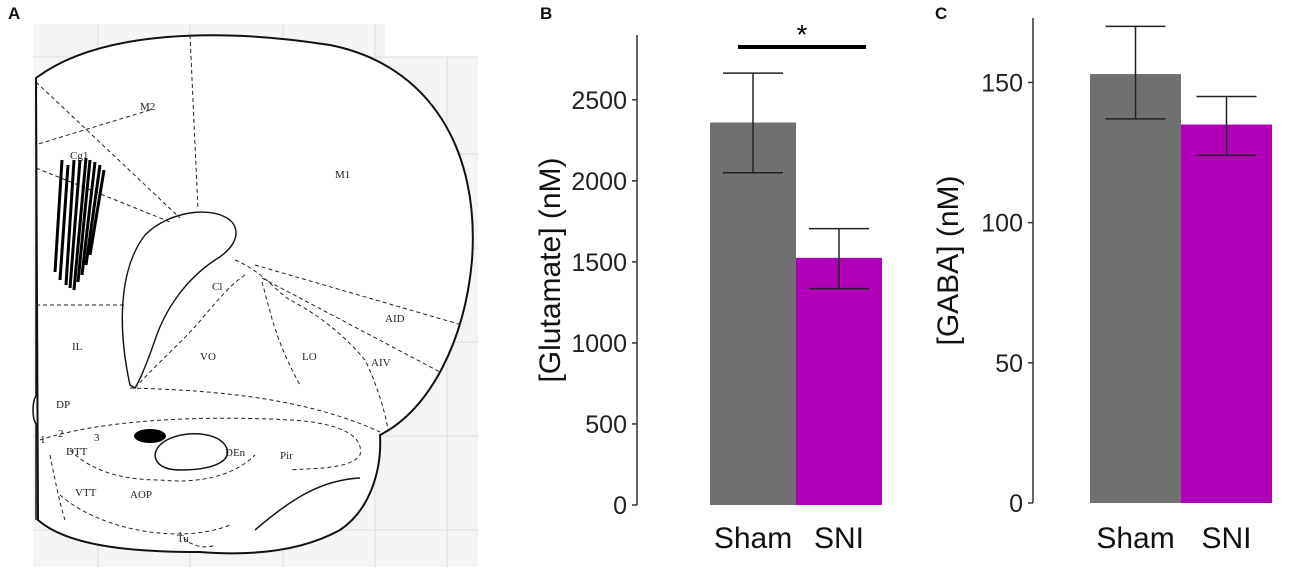  Describe the element at coordinates (606, 425) in the screenshot. I see `glutamate-y-tick-label: 500` at that location.